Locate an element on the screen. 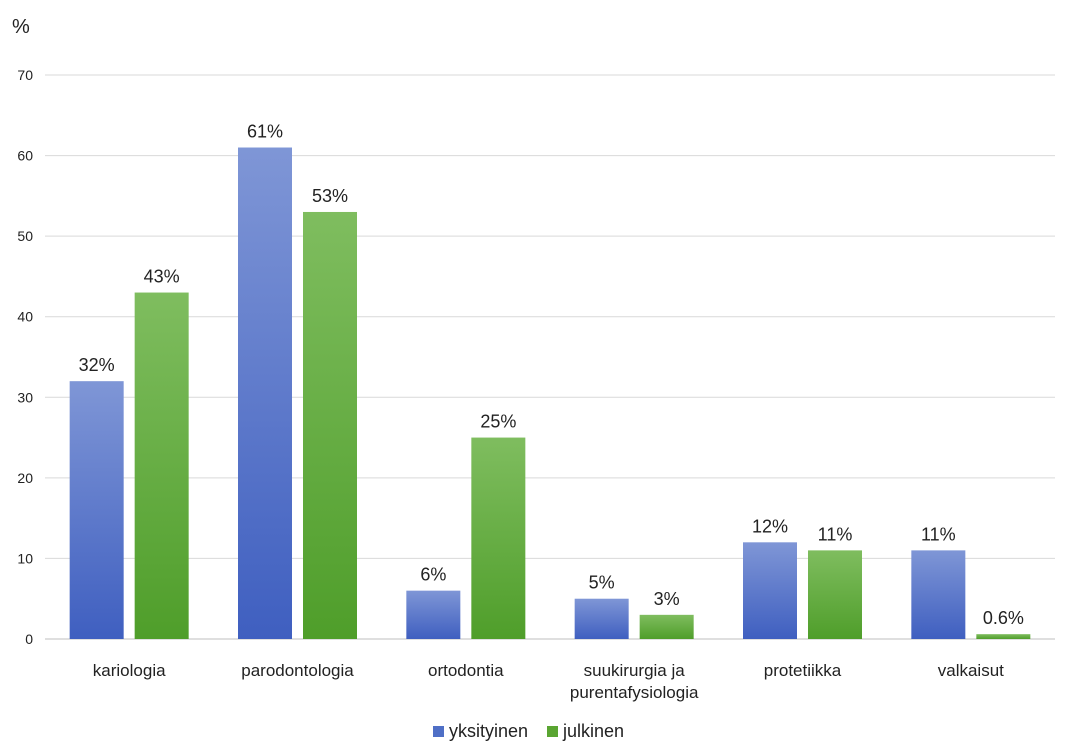  data-label-julkinen: 0.6% is located at coordinates (1003, 618).